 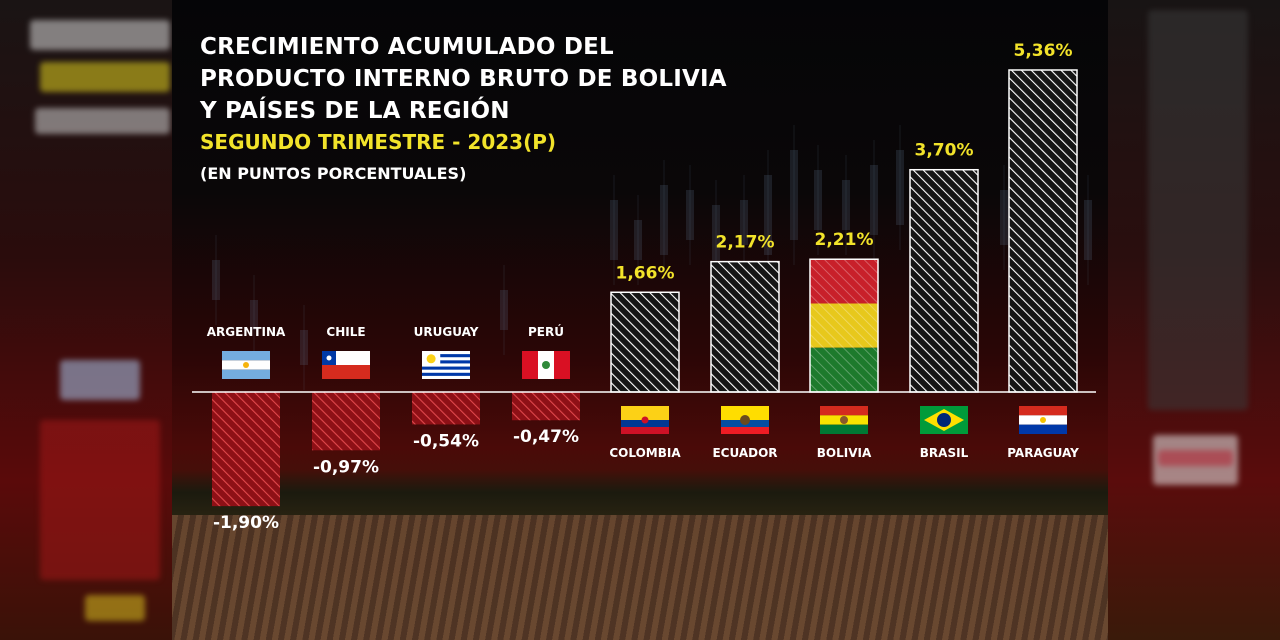 I want to click on country-label-ecuador: ECUADOR, so click(x=744, y=453).